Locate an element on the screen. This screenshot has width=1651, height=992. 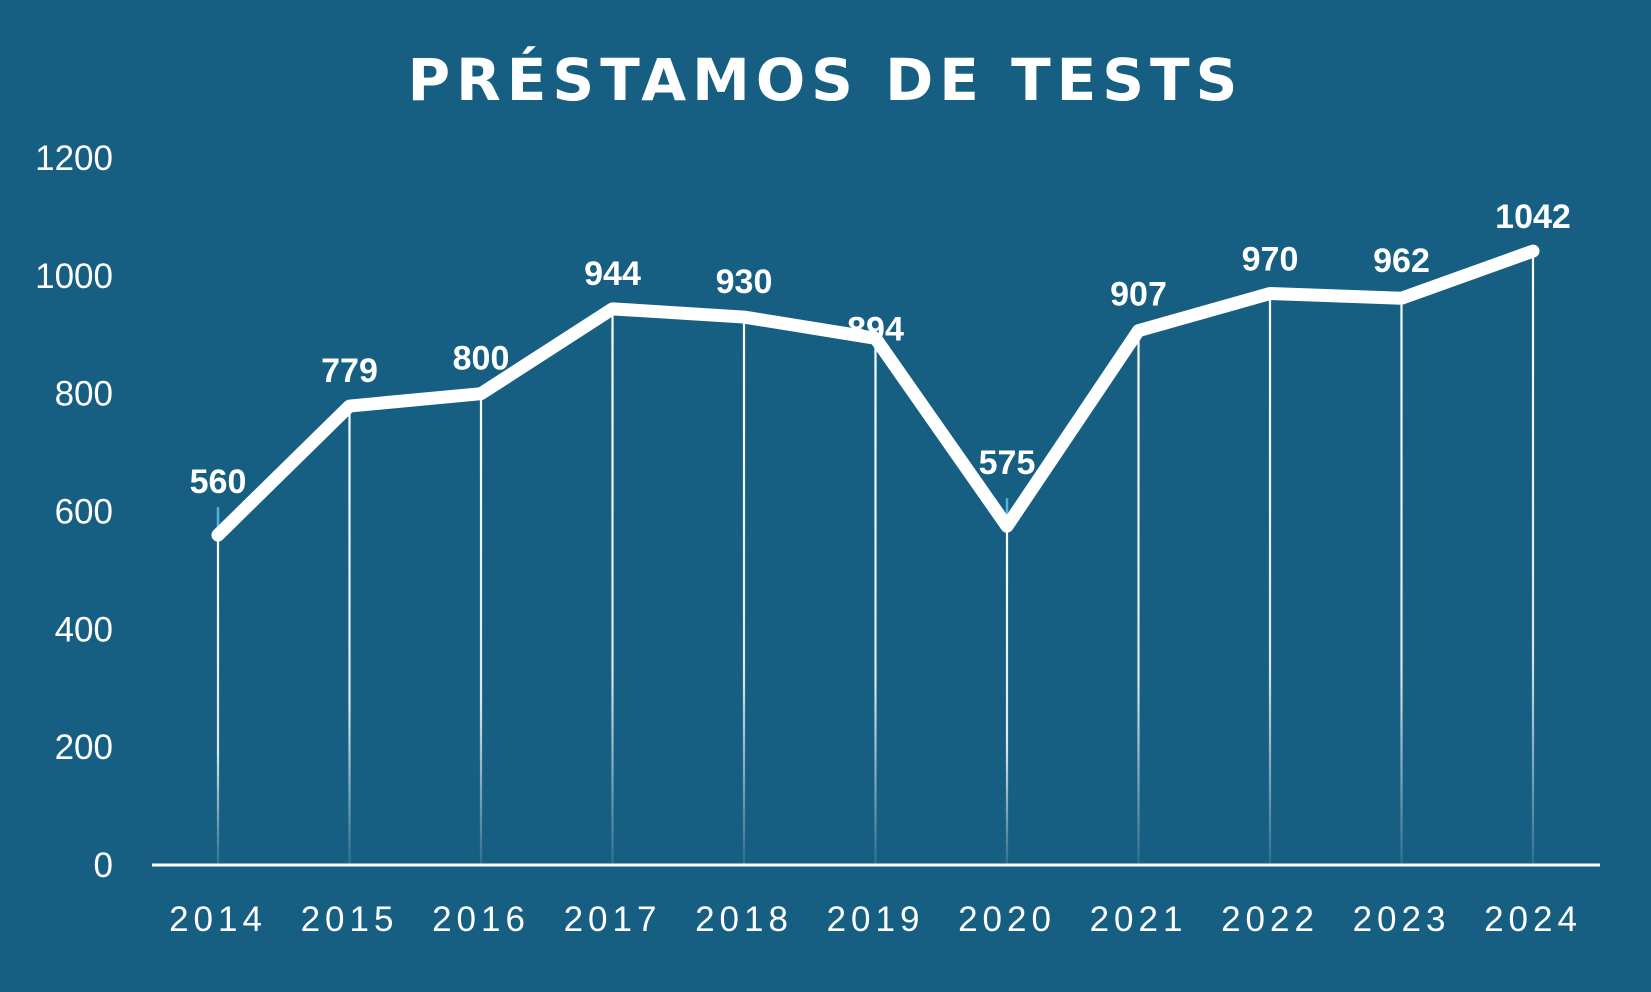
y-tick-label: 1000 is located at coordinates (74, 276).